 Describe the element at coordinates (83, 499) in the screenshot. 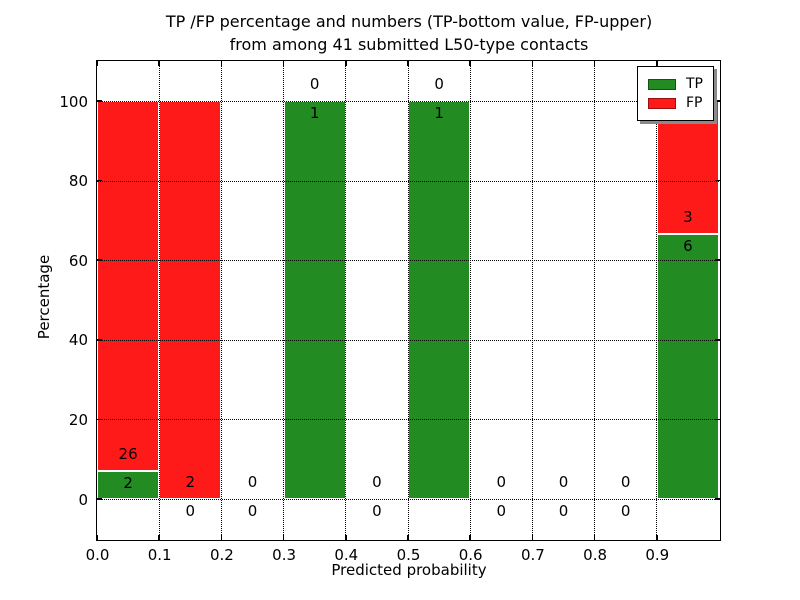

I see `y-tick-label: 0` at that location.